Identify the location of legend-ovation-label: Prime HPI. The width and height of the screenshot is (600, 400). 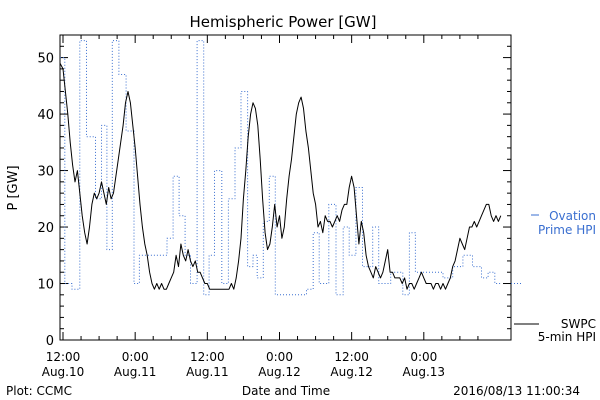
(567, 230).